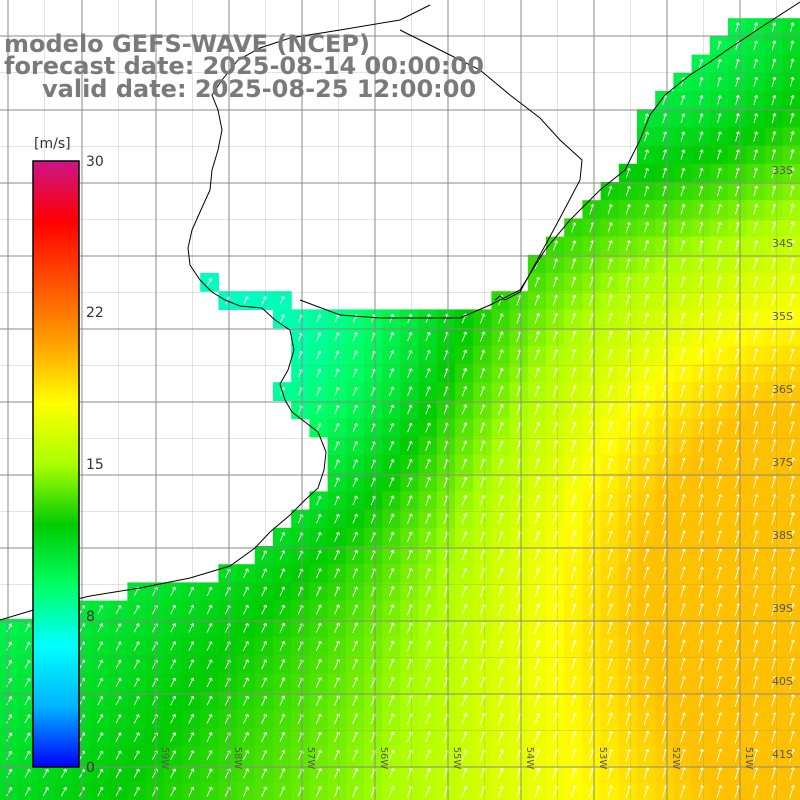 This screenshot has width=800, height=800. Describe the element at coordinates (310, 758) in the screenshot. I see `lon-label: 57W` at that location.